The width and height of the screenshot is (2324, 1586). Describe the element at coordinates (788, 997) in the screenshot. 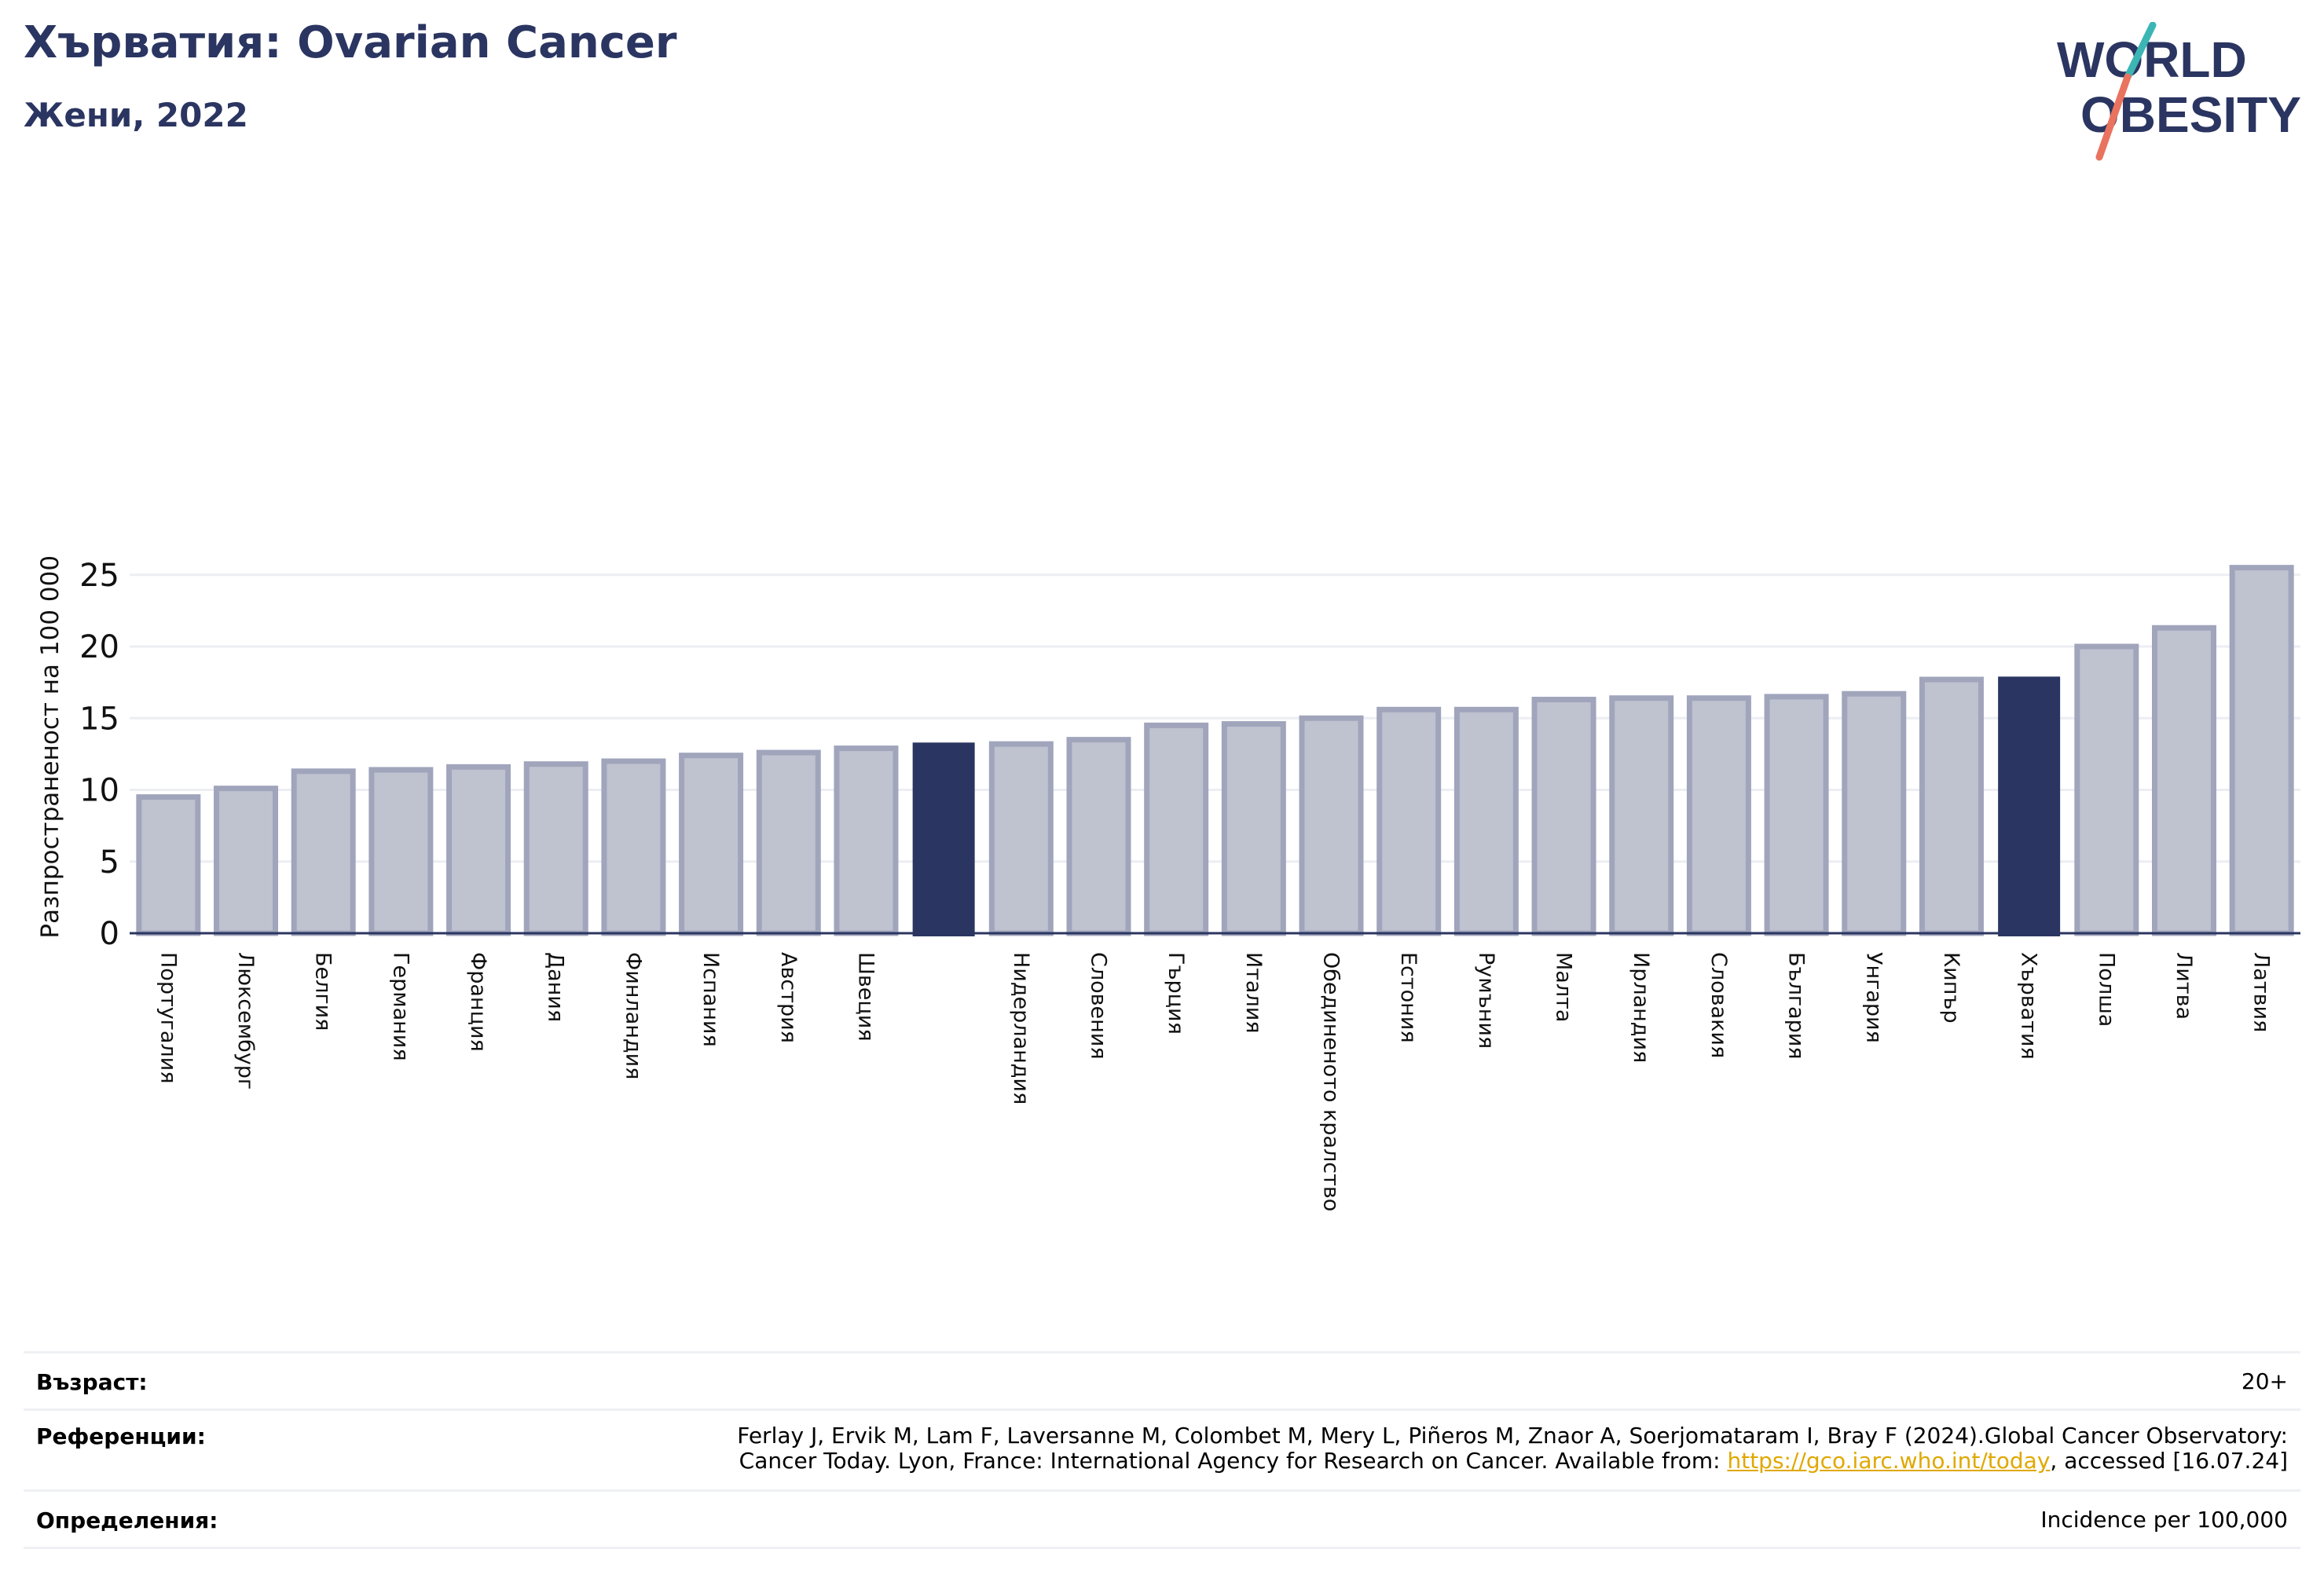

I see `x-tick-label: Австрия` at that location.